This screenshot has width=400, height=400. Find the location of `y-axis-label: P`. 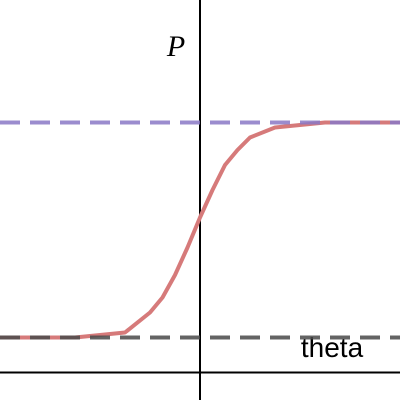

y-axis-label: P is located at coordinates (175, 46).